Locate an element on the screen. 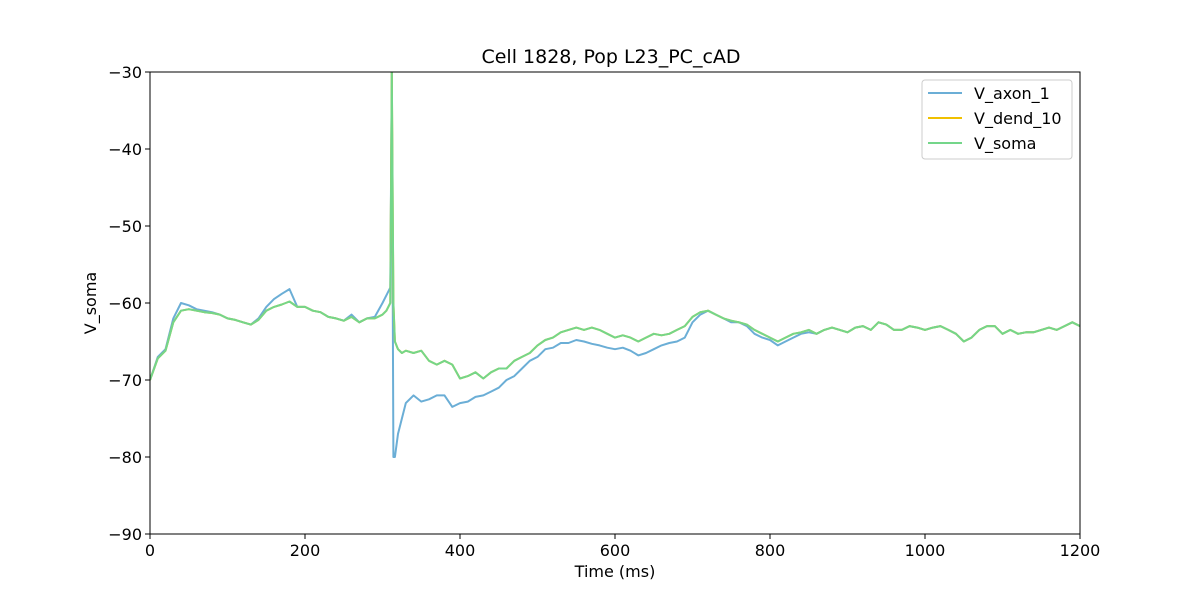 The image size is (1200, 600). y-tick-label: −40 is located at coordinates (125, 149).